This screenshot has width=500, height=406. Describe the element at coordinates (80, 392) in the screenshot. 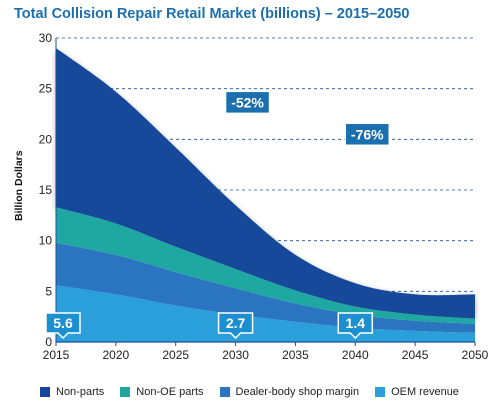

I see `legend-label: Non-parts` at that location.